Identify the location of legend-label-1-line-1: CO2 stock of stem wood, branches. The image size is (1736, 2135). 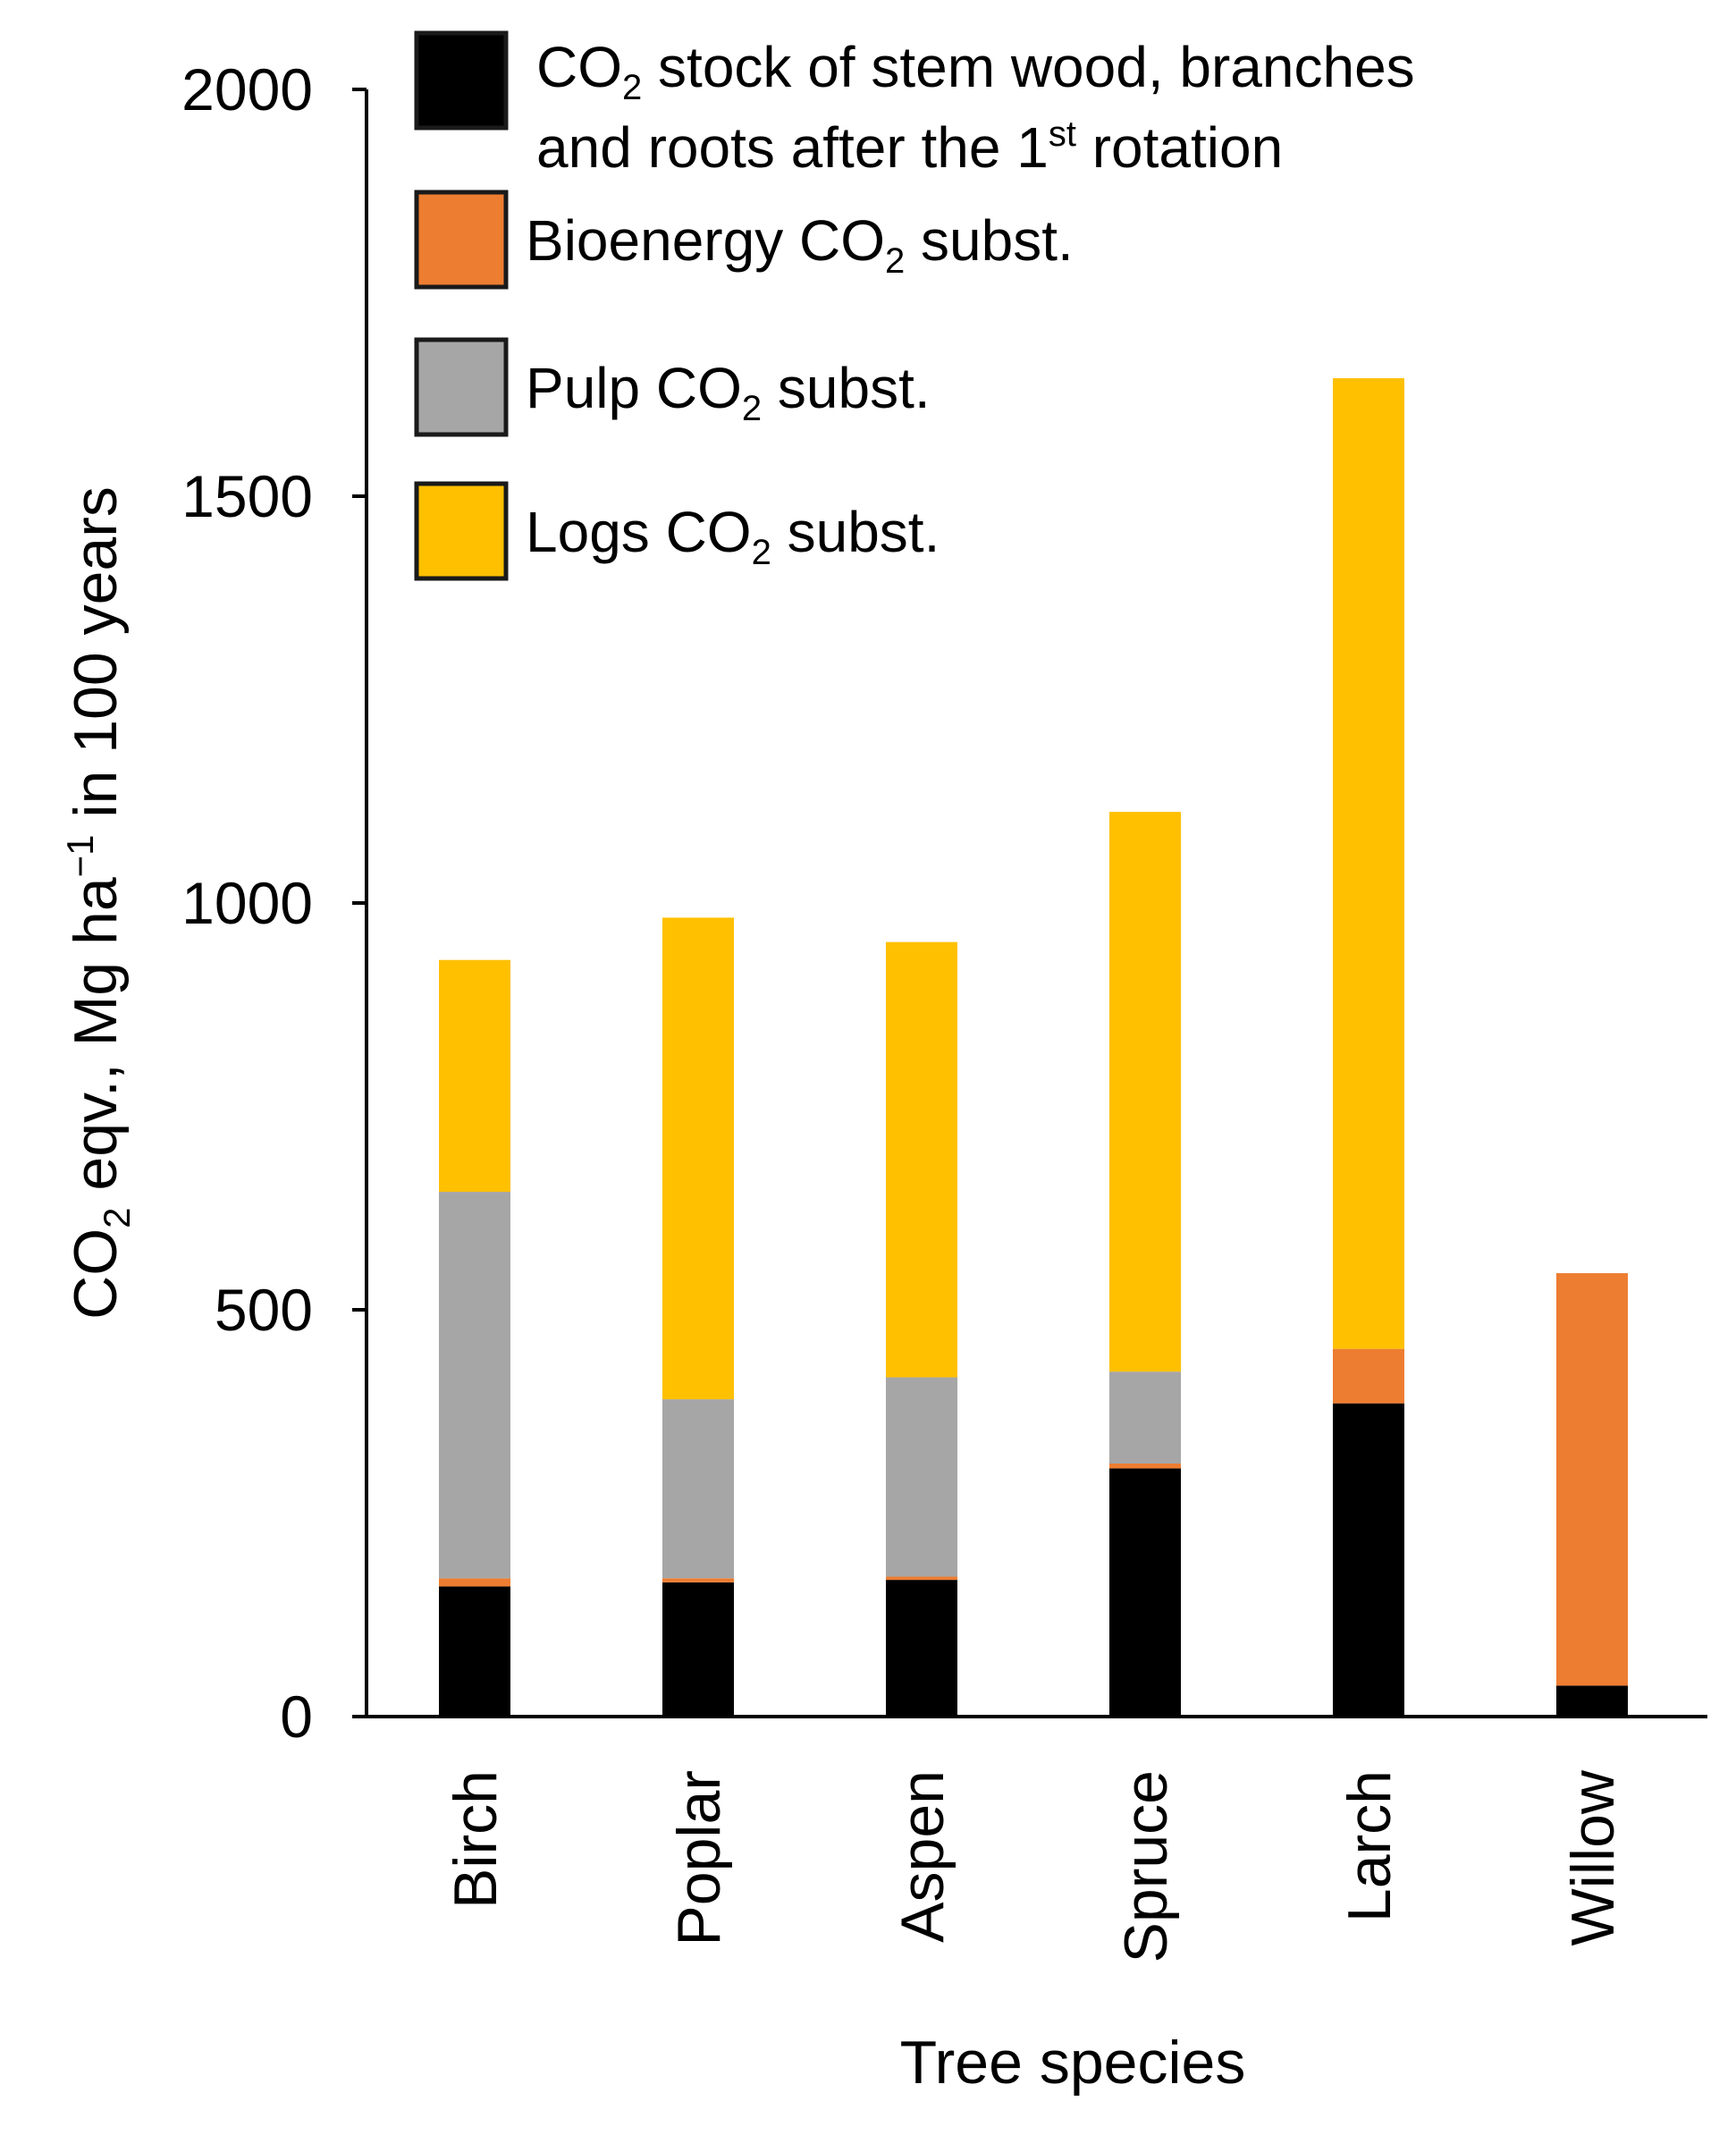
(975, 71).